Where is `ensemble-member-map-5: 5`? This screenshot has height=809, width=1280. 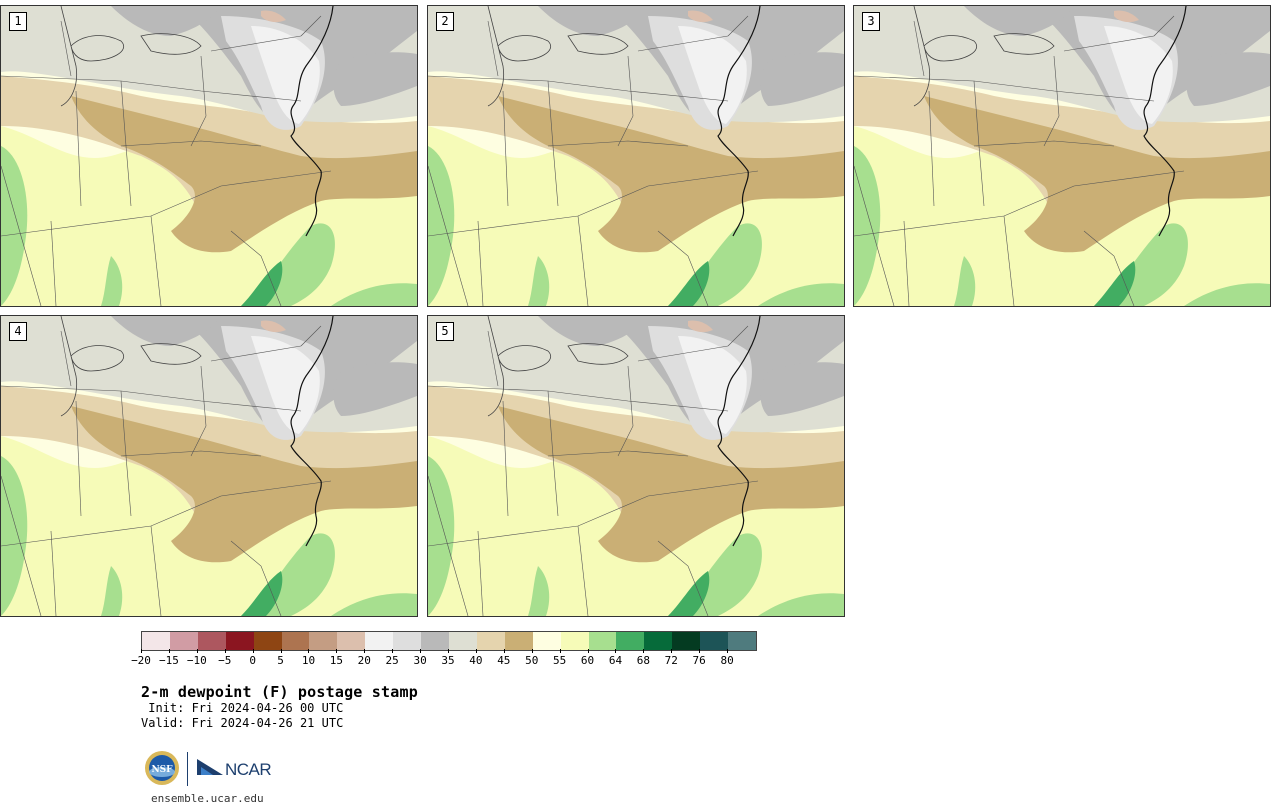
ensemble-member-map-5: 5 is located at coordinates (636, 466).